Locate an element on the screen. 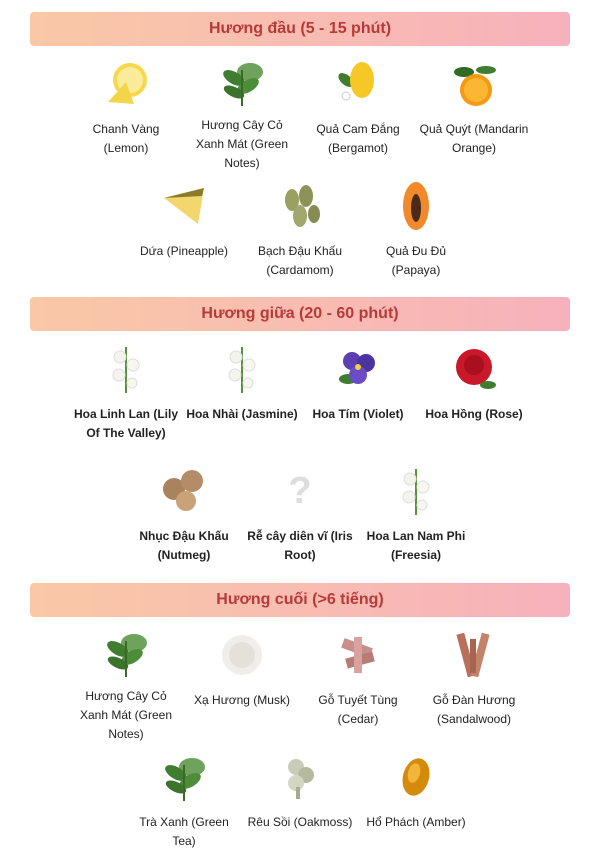  note-label: Chanh Vàng (Lemon) is located at coordinates (126, 138).